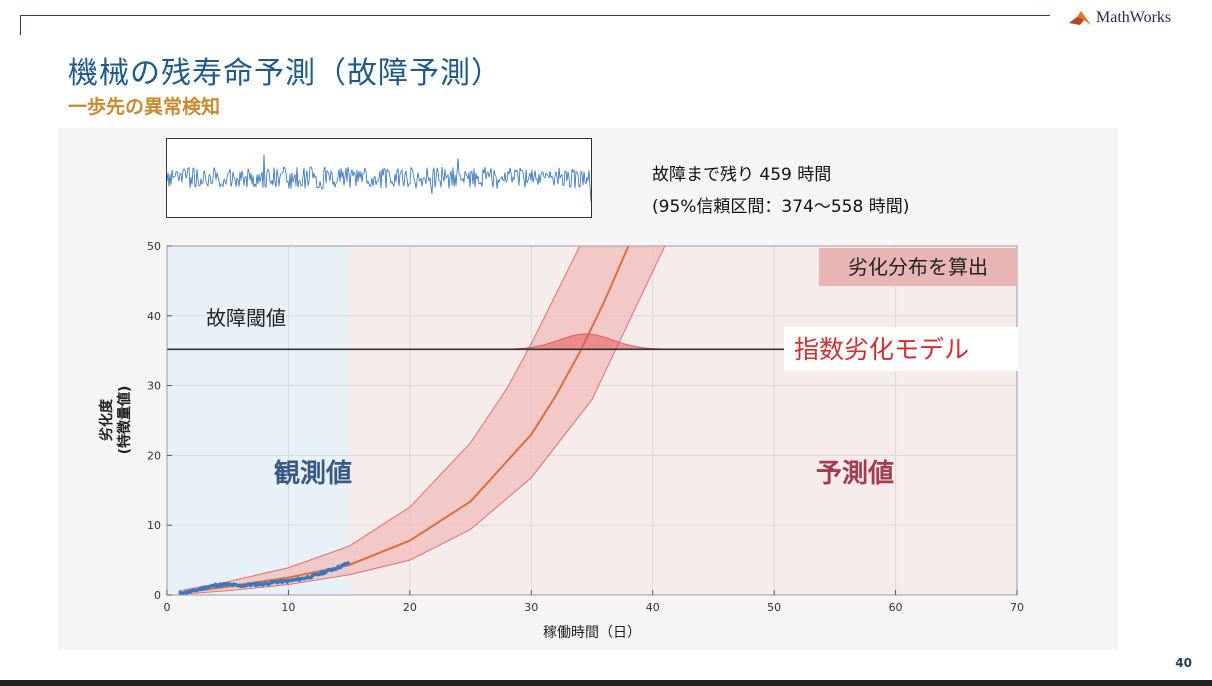 The image size is (1212, 686). Describe the element at coordinates (781, 207) in the screenshot. I see `rul-confidence-interval: (95%信頼区間：374～558 時間)` at that location.